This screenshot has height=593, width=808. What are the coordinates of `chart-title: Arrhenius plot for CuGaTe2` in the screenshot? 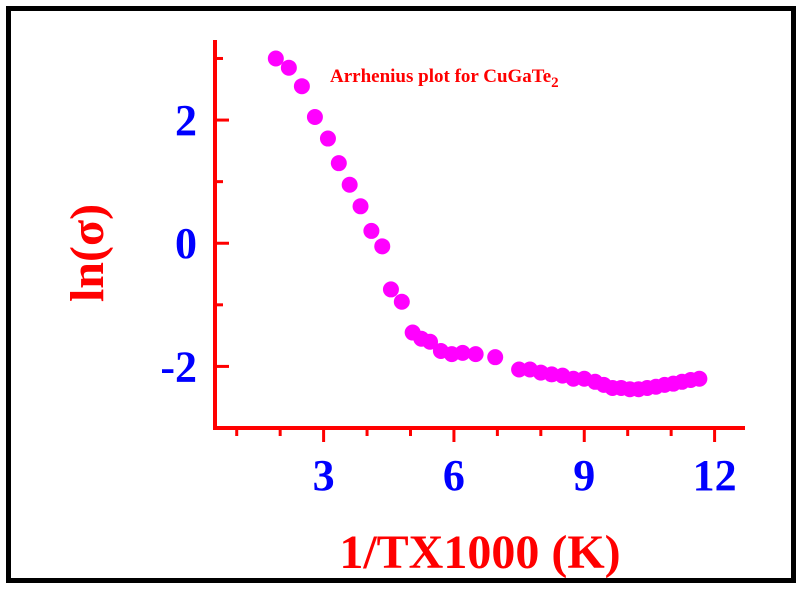 It's located at (444, 78).